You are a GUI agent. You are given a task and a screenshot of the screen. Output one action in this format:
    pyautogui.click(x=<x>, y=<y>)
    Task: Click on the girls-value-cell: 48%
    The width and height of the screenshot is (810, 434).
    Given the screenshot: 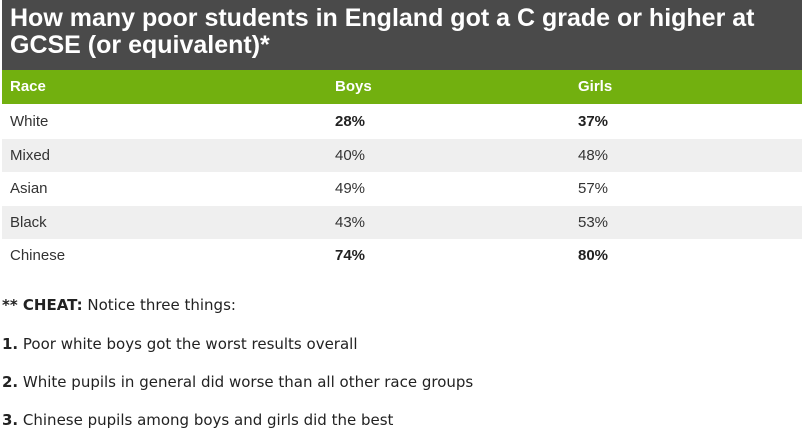 What is the action you would take?
    pyautogui.click(x=593, y=155)
    